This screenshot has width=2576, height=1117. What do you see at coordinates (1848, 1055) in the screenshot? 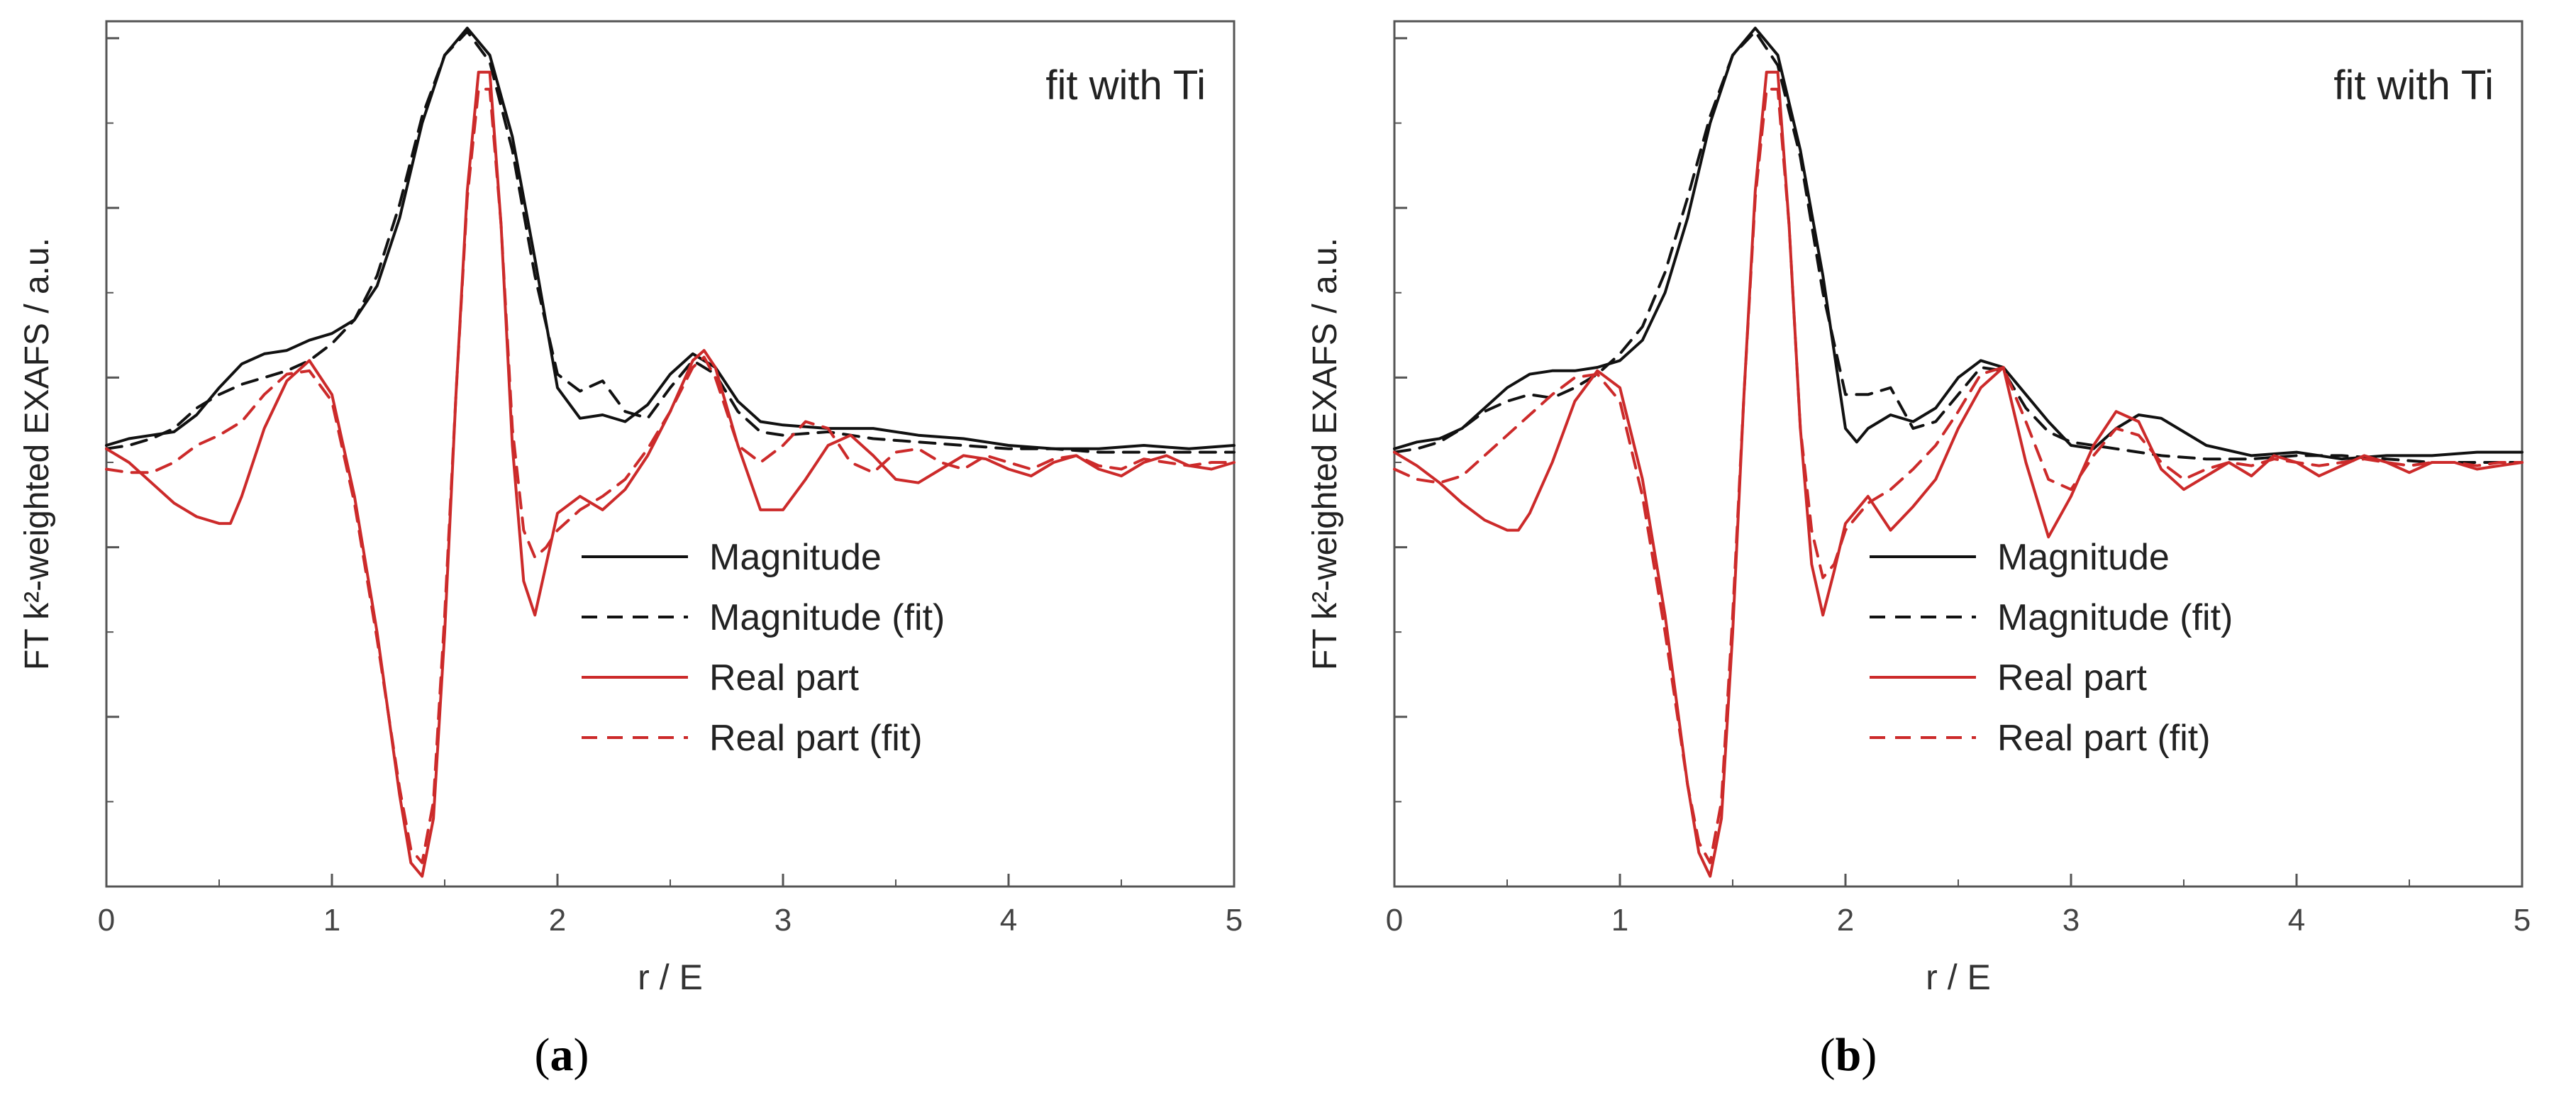
I see `panel-caption-b: (b)` at bounding box center [1848, 1055].